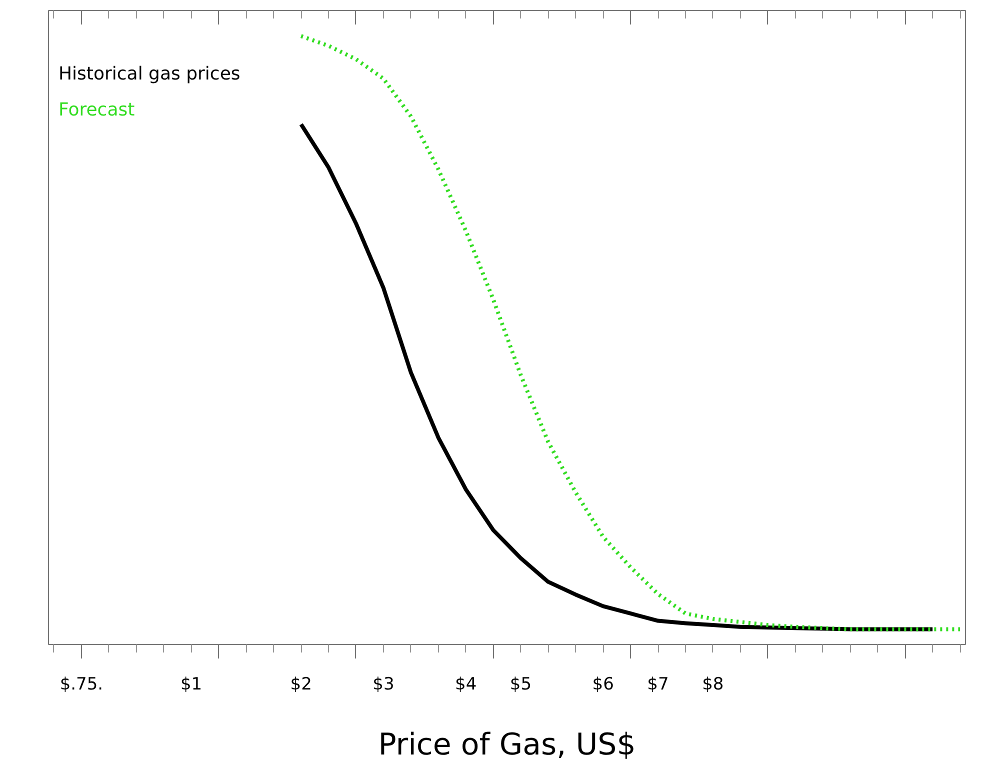 The image size is (988, 765). I want to click on x-tick-label: $2, so click(301, 684).